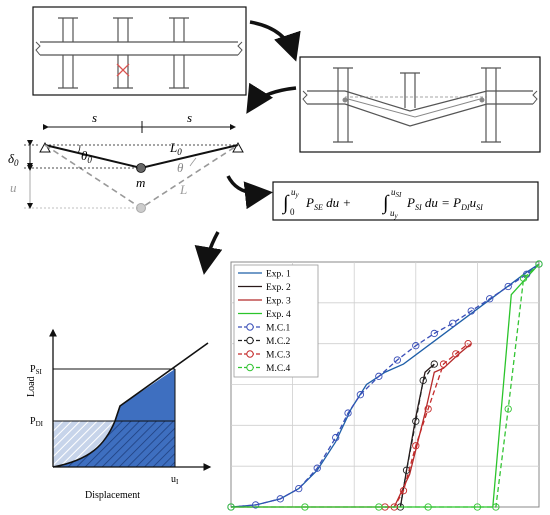 The image size is (550, 515). What do you see at coordinates (278, 315) in the screenshot?
I see `legend-label: Exp. 4` at bounding box center [278, 315].